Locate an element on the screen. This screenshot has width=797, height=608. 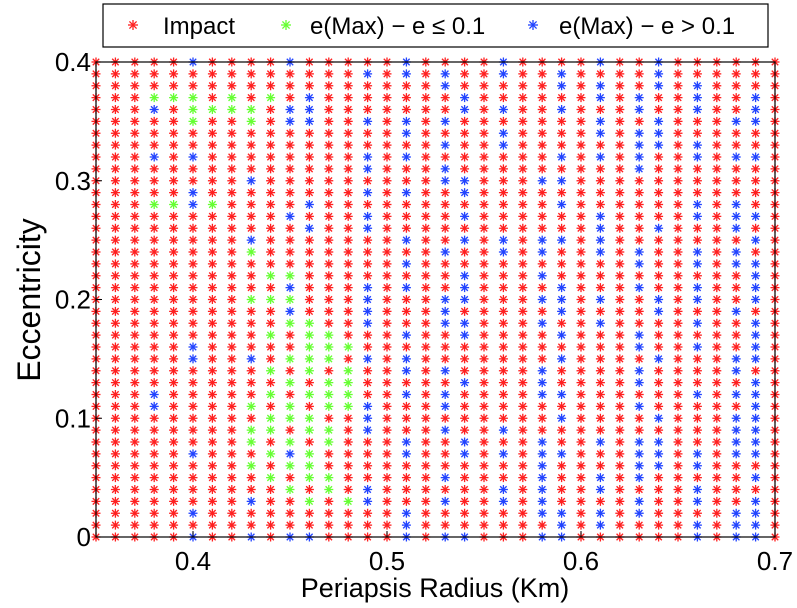
x-axis-label: Periapsis Radius (Km) is located at coordinates (435, 588).